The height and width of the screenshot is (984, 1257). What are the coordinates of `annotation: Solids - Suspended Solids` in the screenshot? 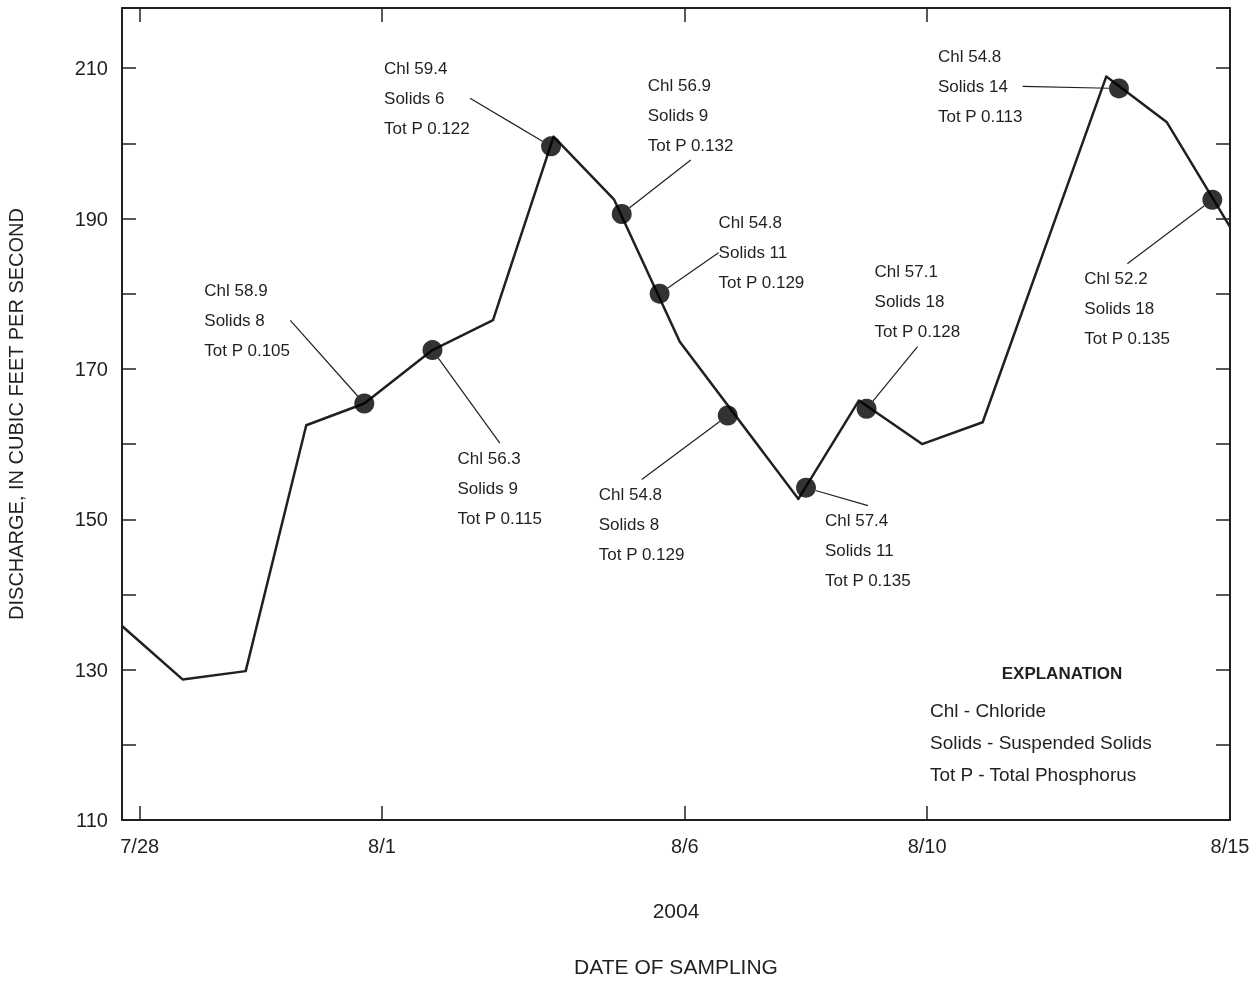 It's located at (1041, 742).